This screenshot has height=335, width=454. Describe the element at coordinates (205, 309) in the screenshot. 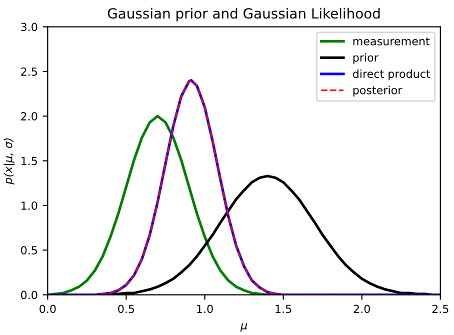

I see `x-tick-label: 1.0` at that location.